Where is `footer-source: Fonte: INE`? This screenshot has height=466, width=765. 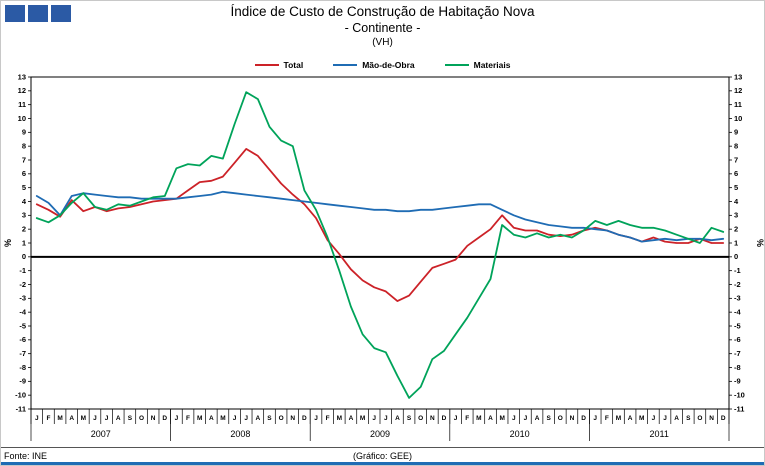
footer-source: Fonte: INE is located at coordinates (26, 456).